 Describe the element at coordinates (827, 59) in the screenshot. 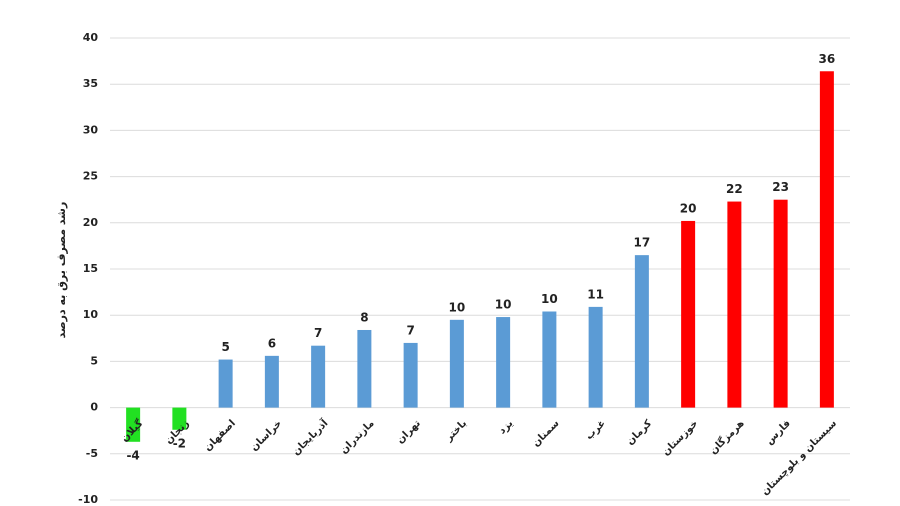

I see `value-label: 36` at that location.